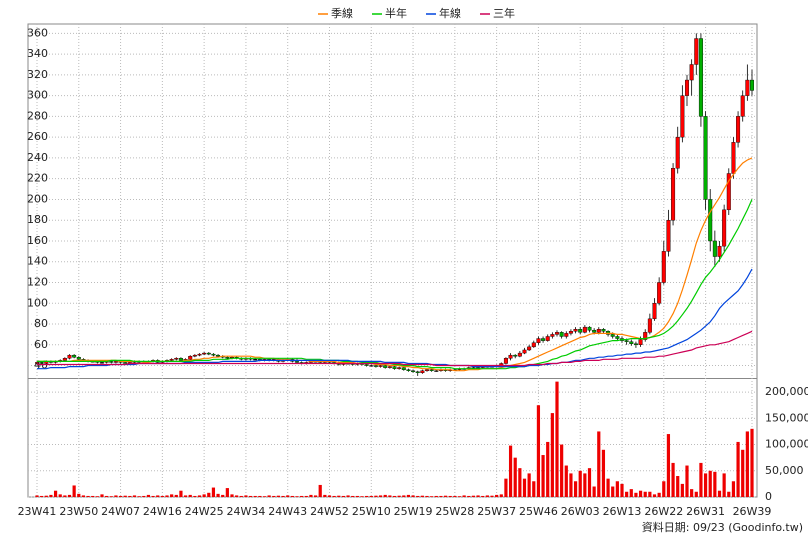 The height and width of the screenshot is (540, 808). Describe the element at coordinates (37, 302) in the screenshot. I see `y-tick-label: 100` at that location.